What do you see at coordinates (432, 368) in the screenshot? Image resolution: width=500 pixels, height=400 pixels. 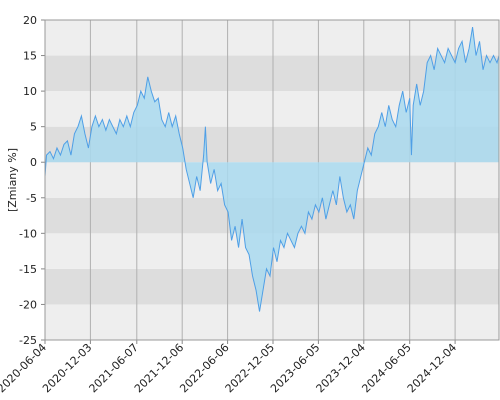 I see `x-tick-label: 2024-12-04` at bounding box center [432, 368].